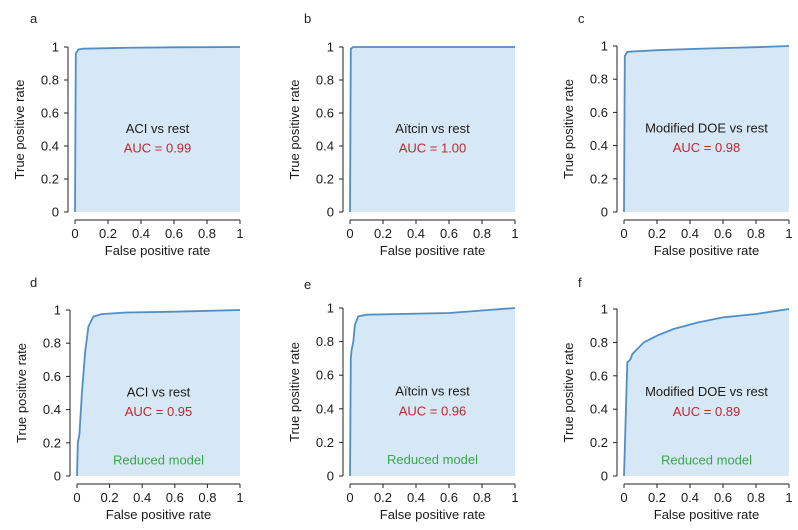  What do you see at coordinates (307, 18) in the screenshot?
I see `panel-label: b` at bounding box center [307, 18].